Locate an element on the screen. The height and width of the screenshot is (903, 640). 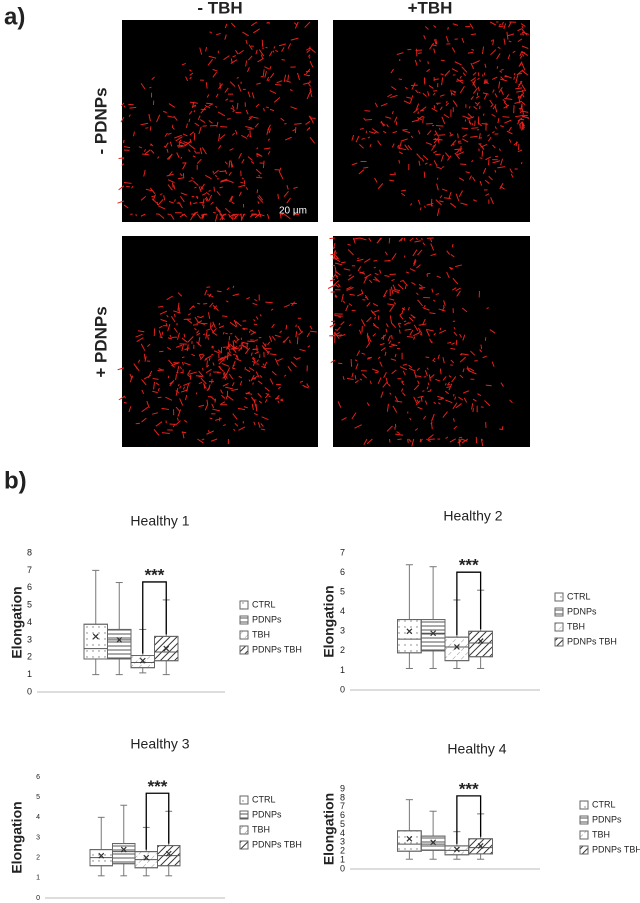
chart-title: Healthy 3 is located at coordinates (159, 744).